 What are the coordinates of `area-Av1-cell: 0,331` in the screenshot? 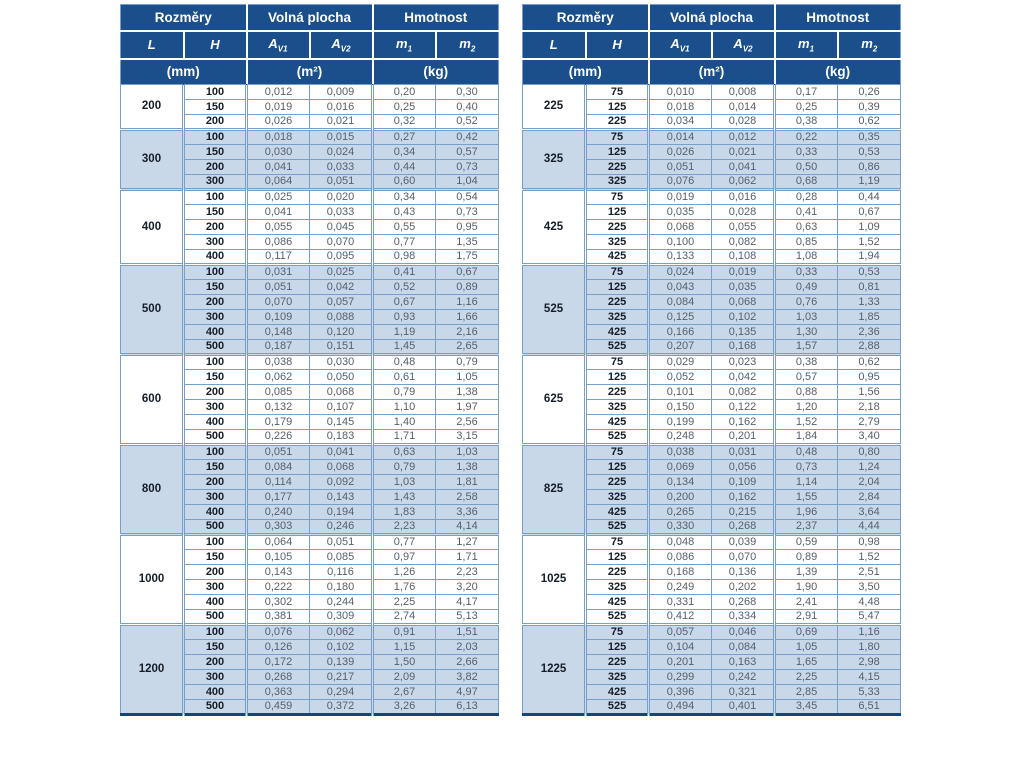 It's located at (680, 602).